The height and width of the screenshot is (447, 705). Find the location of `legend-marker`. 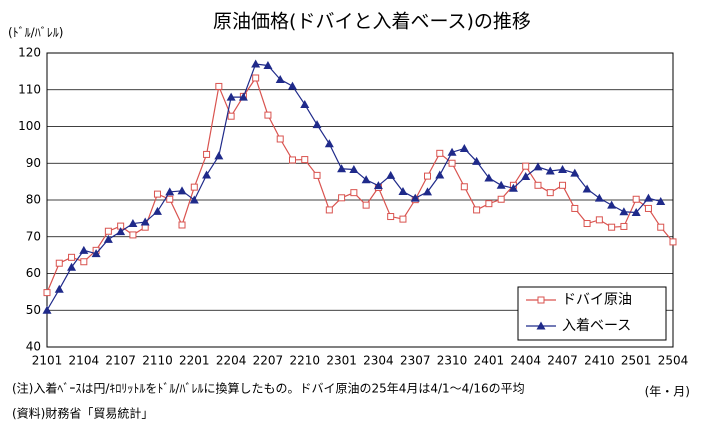

legend-marker is located at coordinates (541, 325).